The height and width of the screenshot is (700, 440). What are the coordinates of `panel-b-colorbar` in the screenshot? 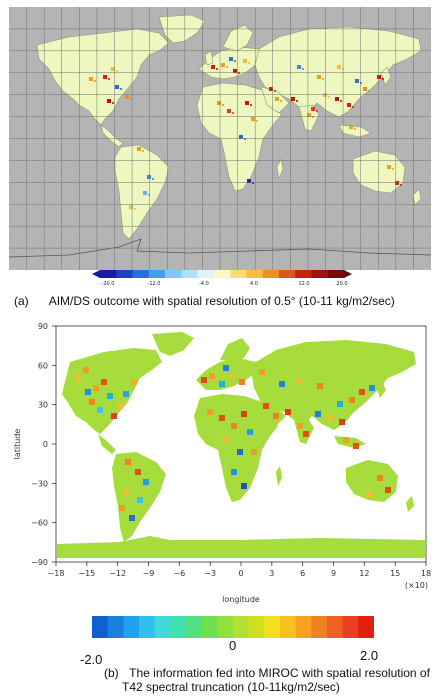 It's located at (233, 627).